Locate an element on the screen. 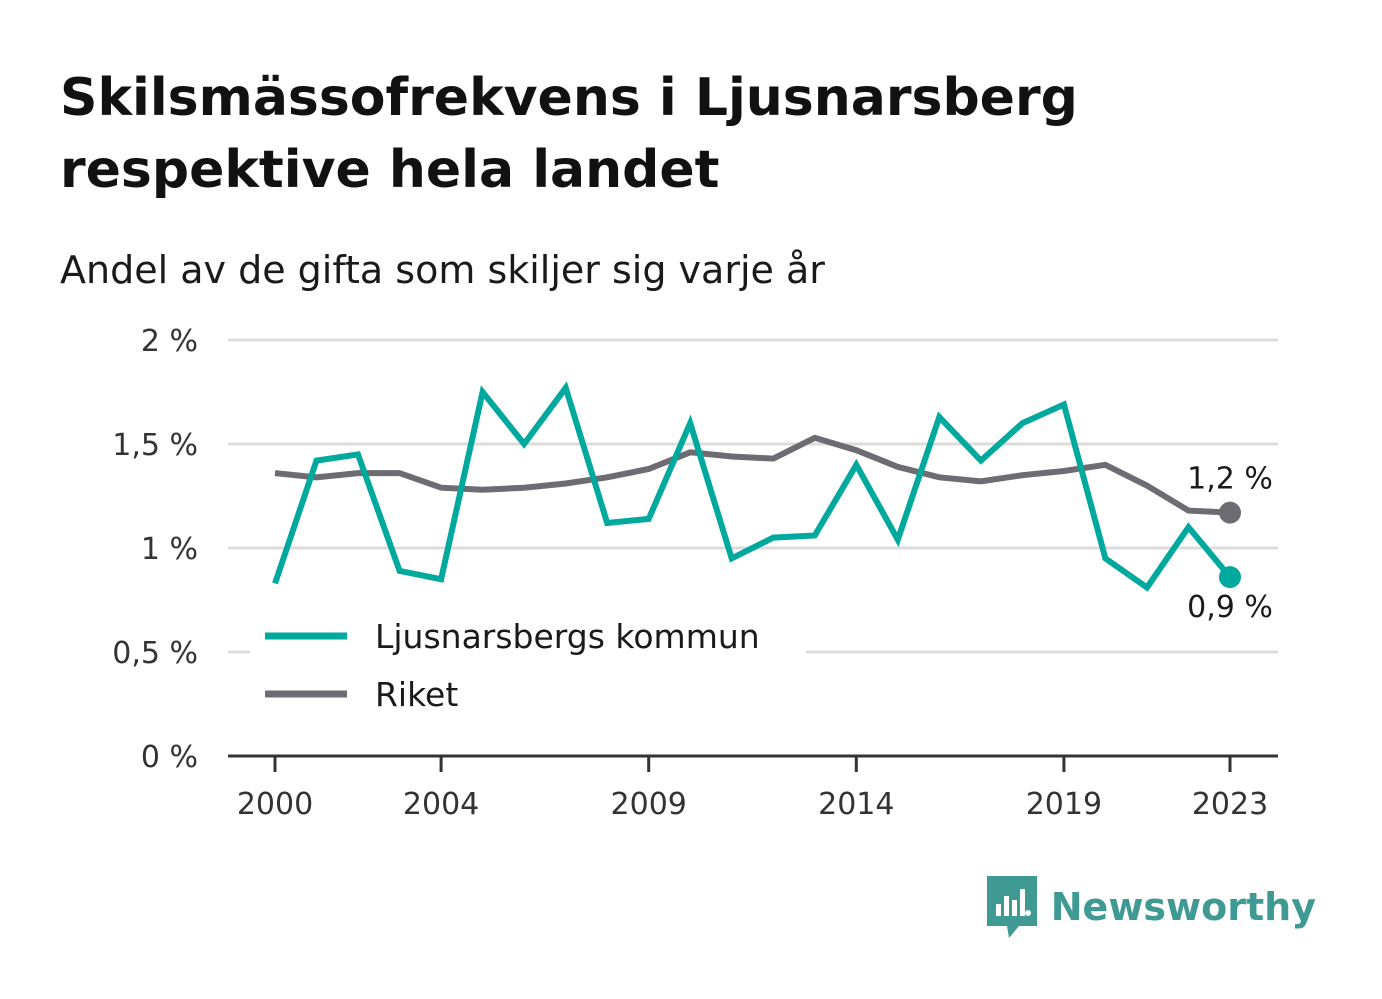 This screenshot has width=1382, height=999. x-tick-label: 2004 is located at coordinates (441, 804).